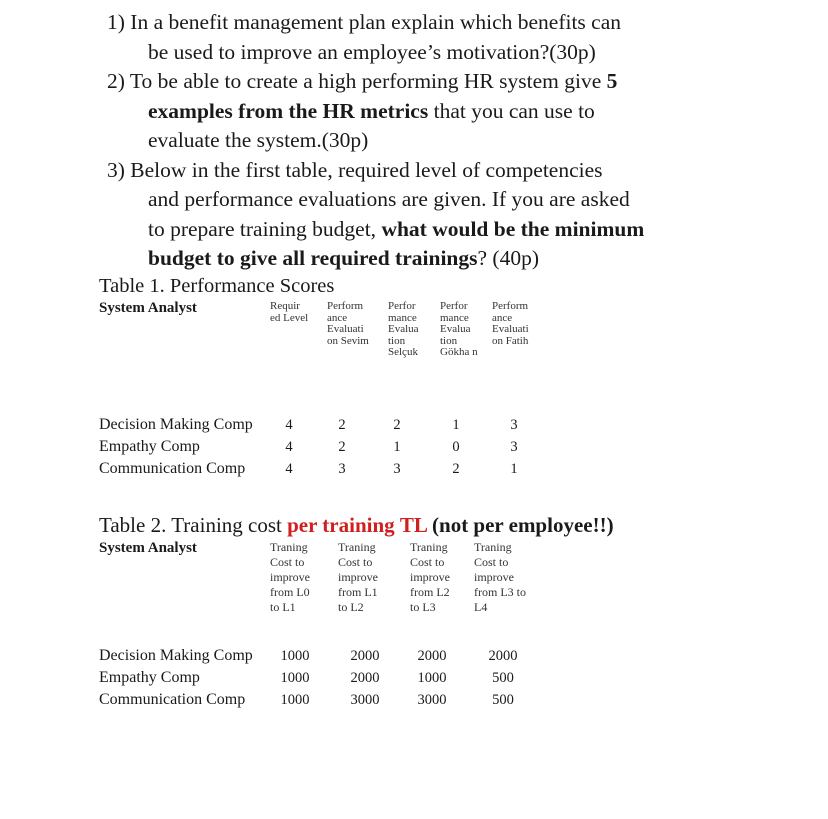 This screenshot has width=828, height=819. Describe the element at coordinates (348, 323) in the screenshot. I see `table1-header: Perform ance Evaluati on Sevim` at that location.